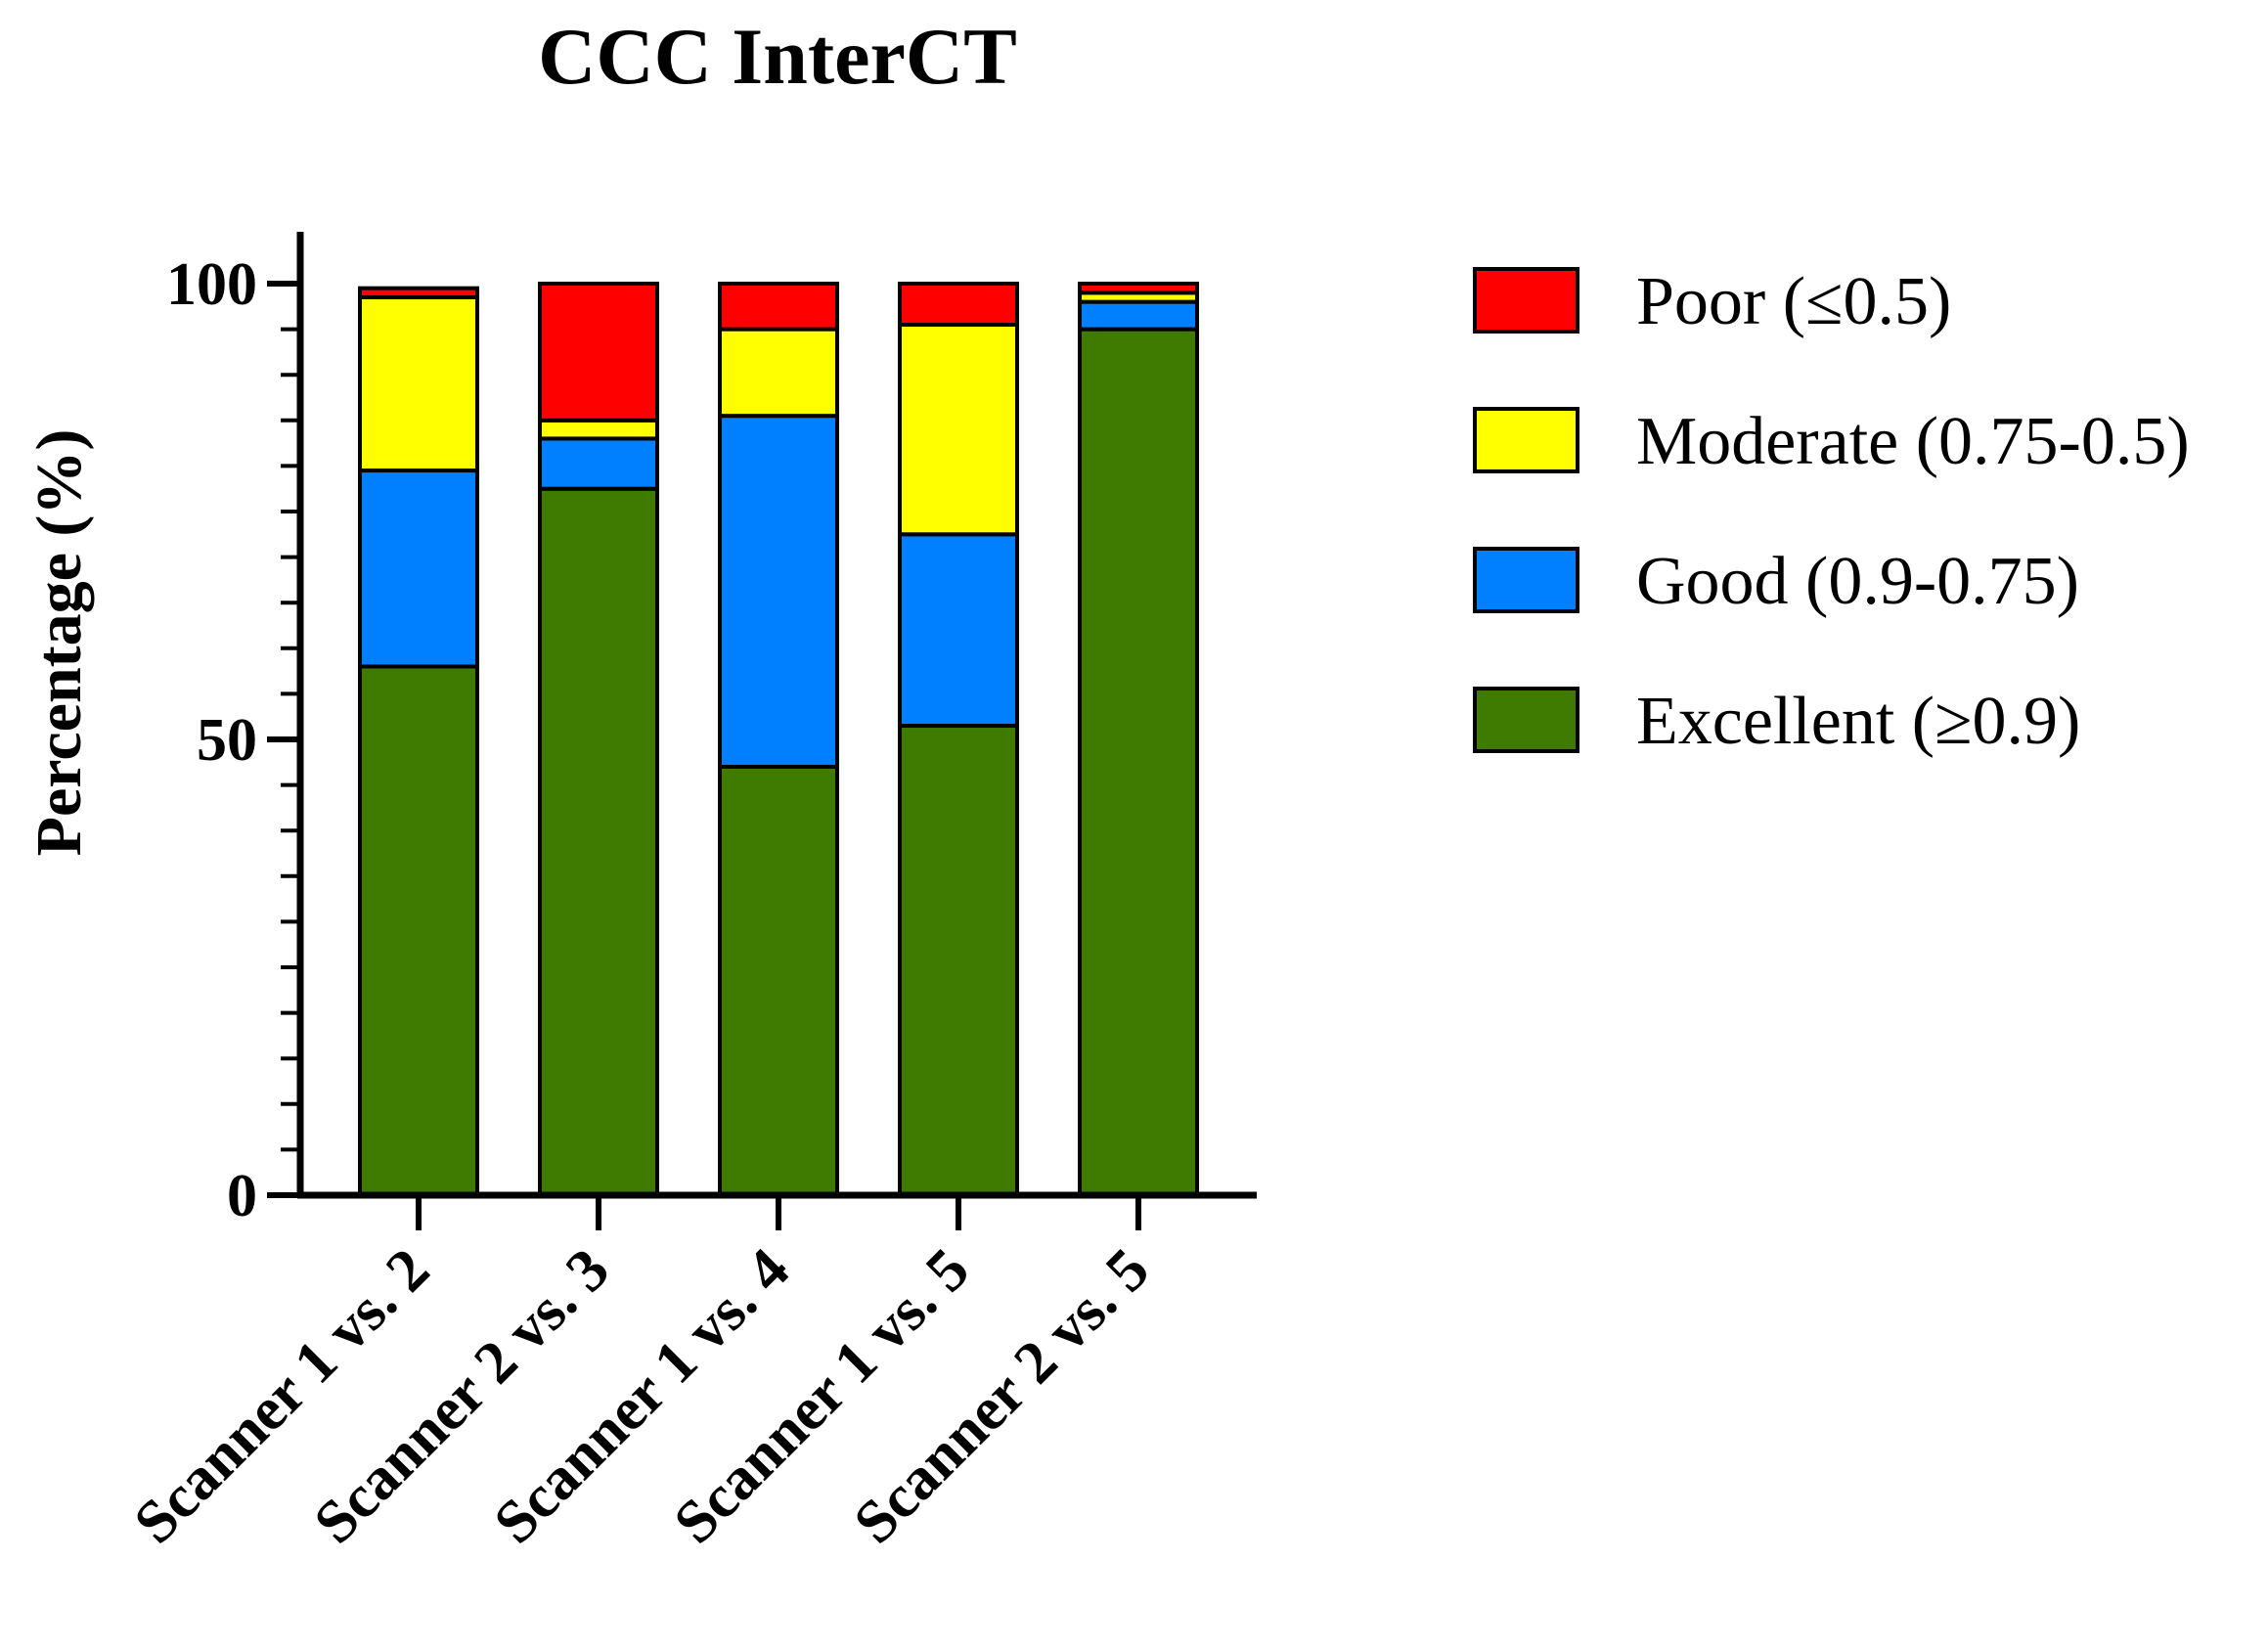 This screenshot has height=1649, width=2268. What do you see at coordinates (1526, 440) in the screenshot?
I see `legend-swatch-moderate` at bounding box center [1526, 440].